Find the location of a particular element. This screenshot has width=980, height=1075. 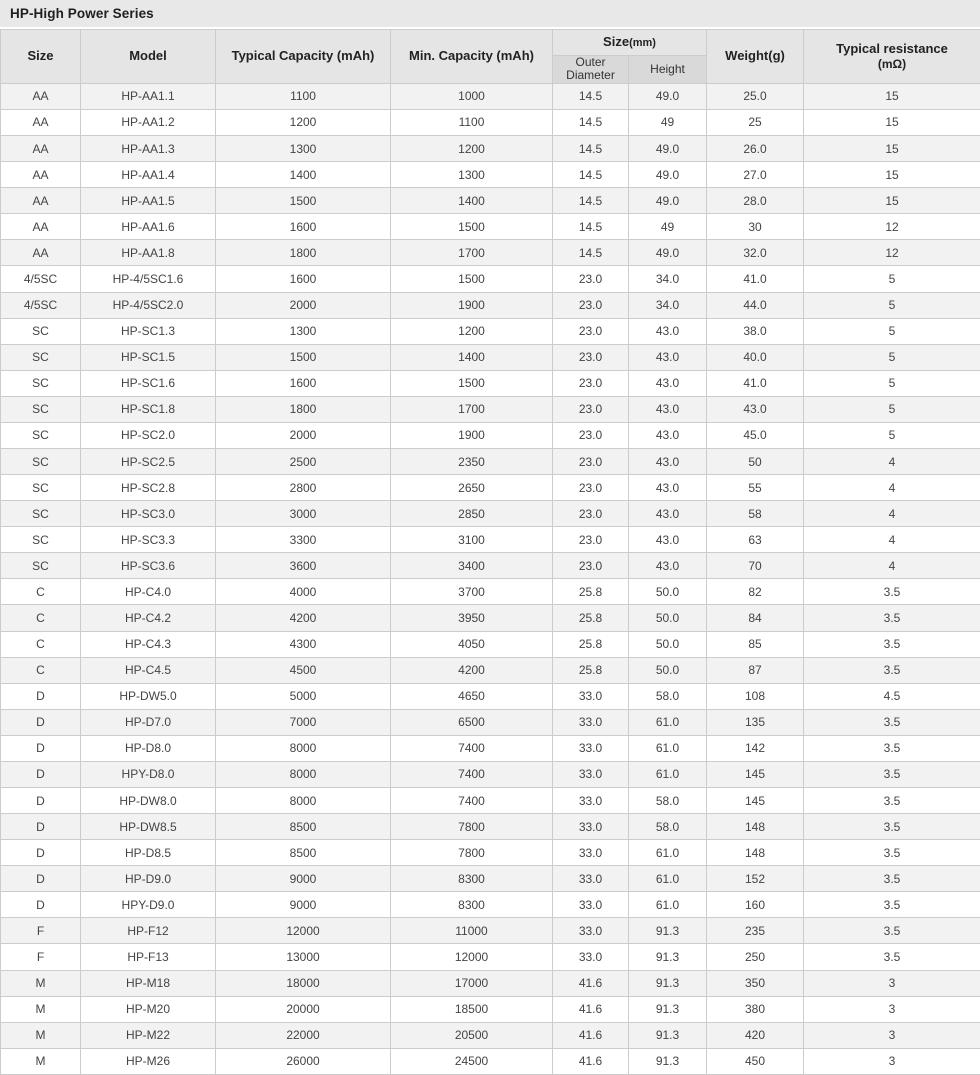

cell-typical-capacity: 1100 is located at coordinates (303, 96).